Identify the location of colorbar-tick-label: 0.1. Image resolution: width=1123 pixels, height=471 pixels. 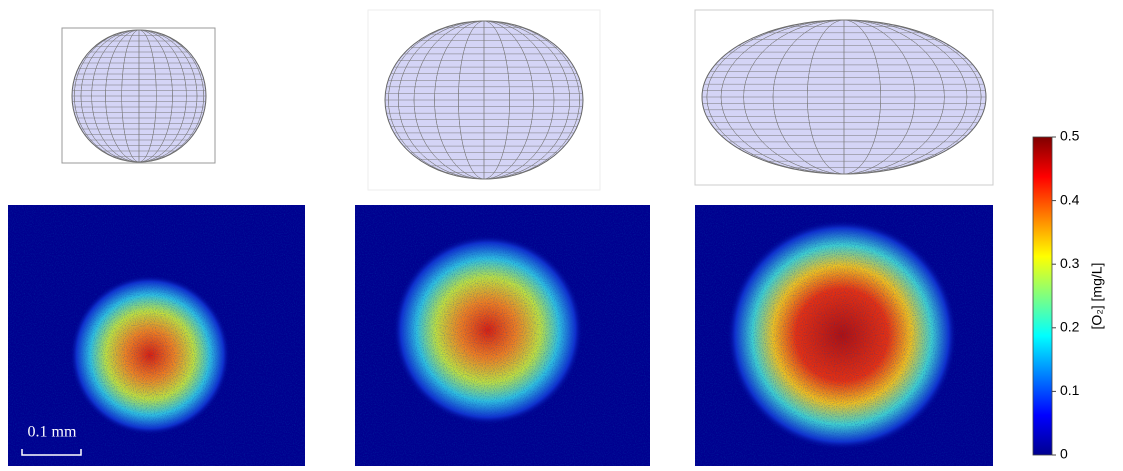
(1070, 390).